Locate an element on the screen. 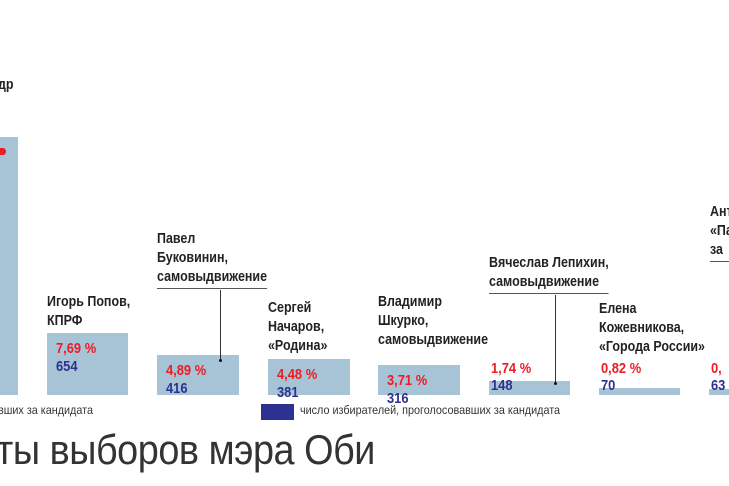 This screenshot has height=486, width=729. percent-label-4: 3,71 % is located at coordinates (407, 380).